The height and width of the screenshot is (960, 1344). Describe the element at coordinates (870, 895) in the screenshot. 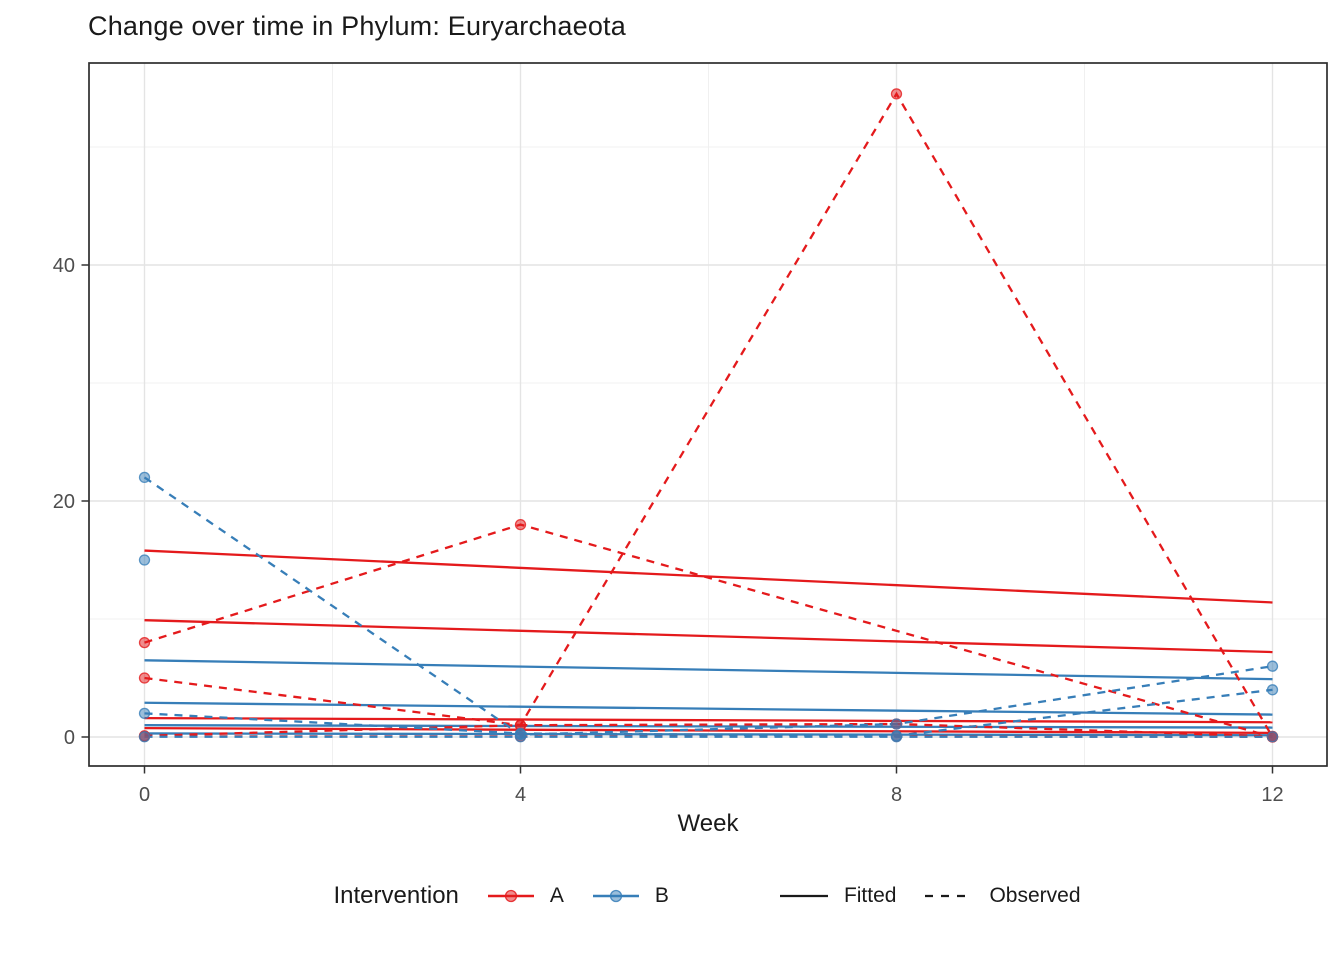

I see `legend-label-fitted: Fitted` at that location.